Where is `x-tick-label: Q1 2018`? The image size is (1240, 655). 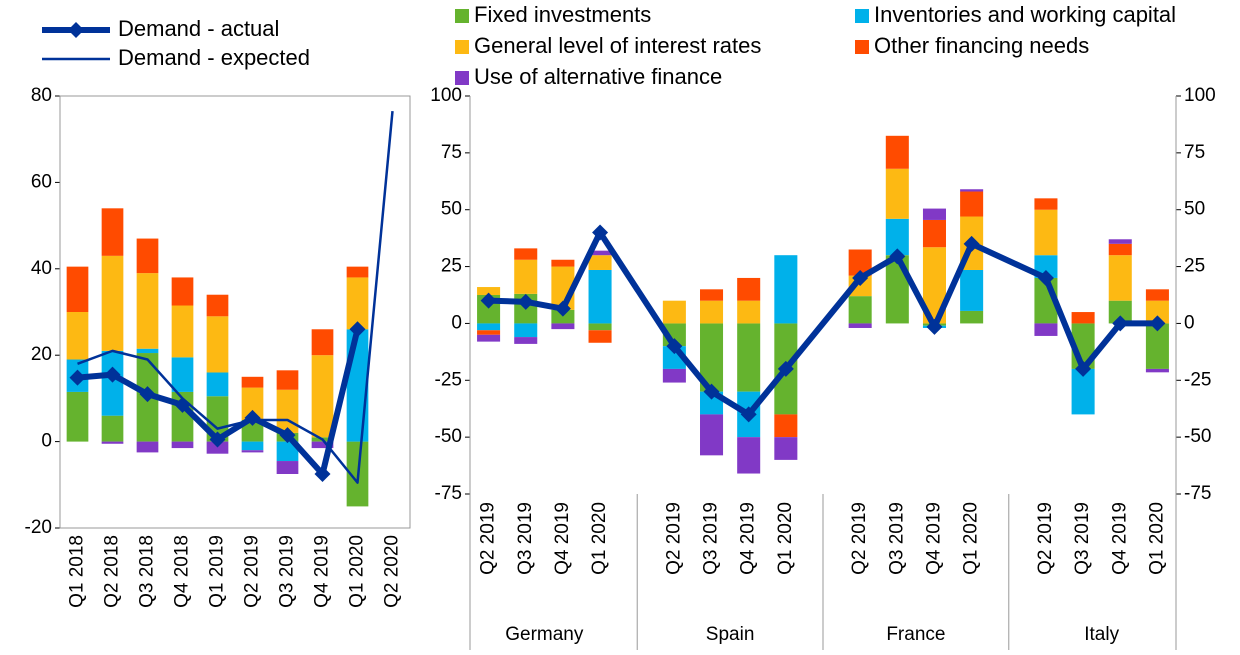 x-tick-label: Q1 2018 is located at coordinates (77, 571).